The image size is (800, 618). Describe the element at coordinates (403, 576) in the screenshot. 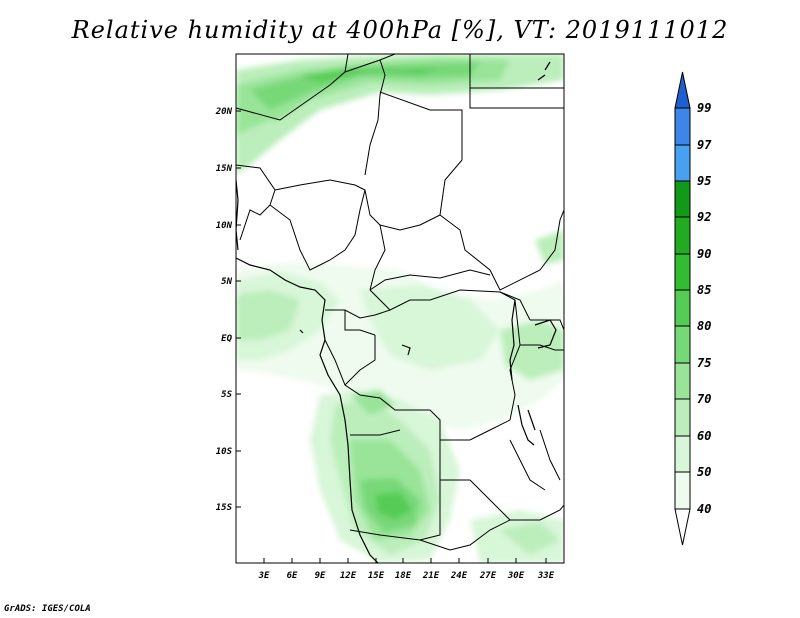

I see `lon-label: 18E` at that location.